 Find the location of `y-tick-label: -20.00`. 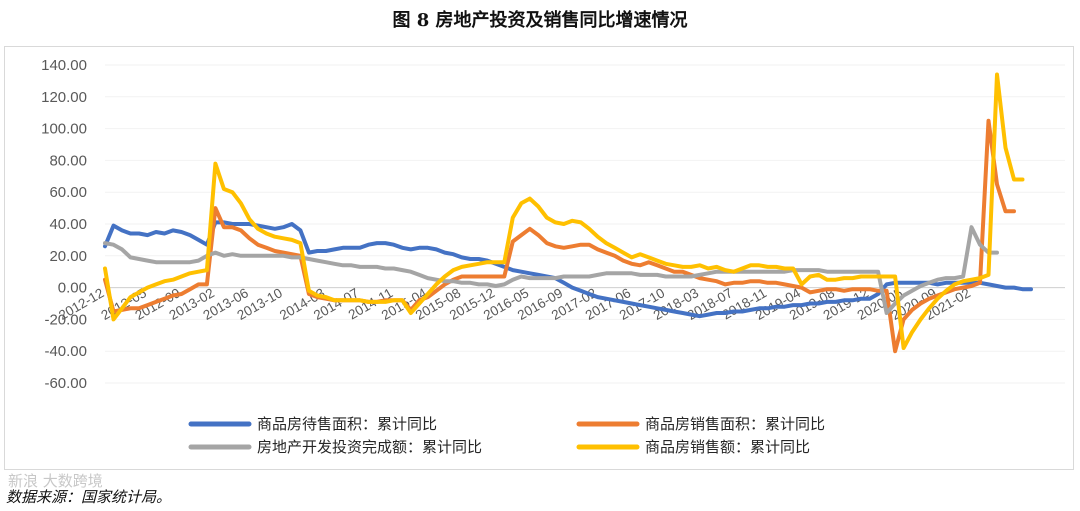

y-tick-label: -20.00 is located at coordinates (65, 319).